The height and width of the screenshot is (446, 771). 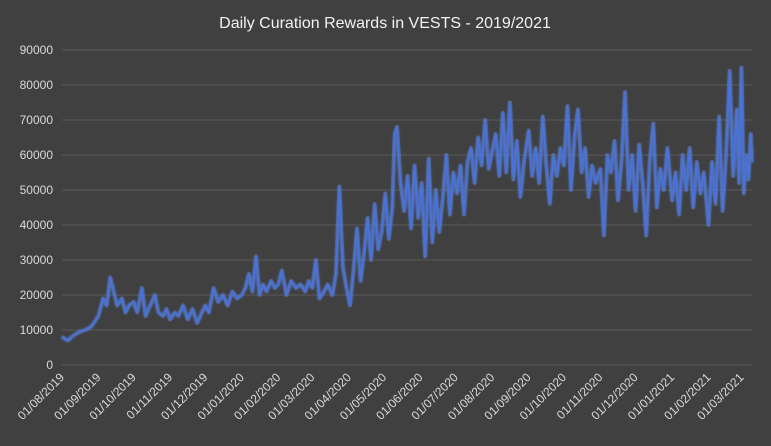 What do you see at coordinates (37, 295) in the screenshot?
I see `y-tick-label: 20000` at bounding box center [37, 295].